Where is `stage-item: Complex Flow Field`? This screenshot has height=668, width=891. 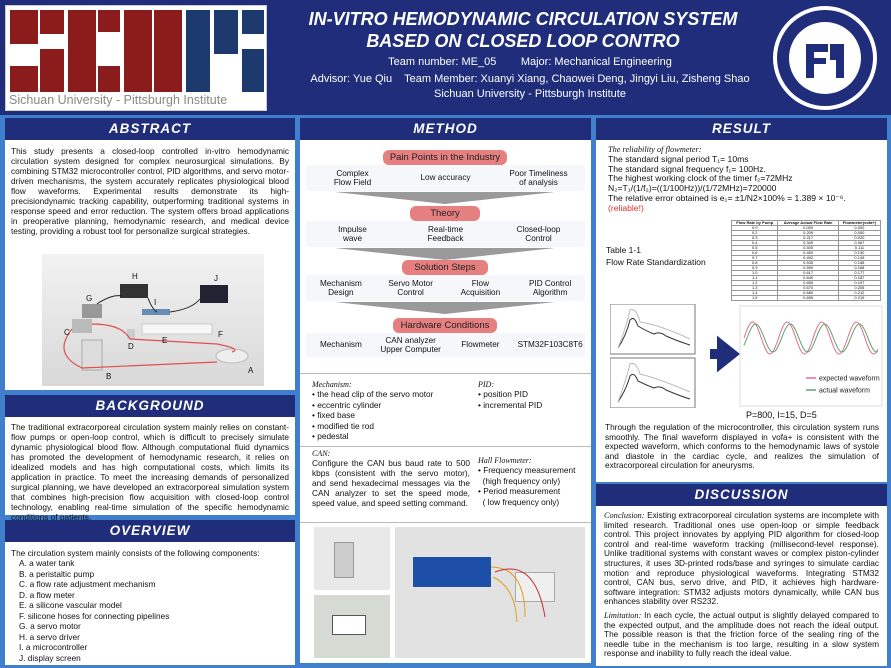 stage-item: Complex Flow Field is located at coordinates (352, 178).